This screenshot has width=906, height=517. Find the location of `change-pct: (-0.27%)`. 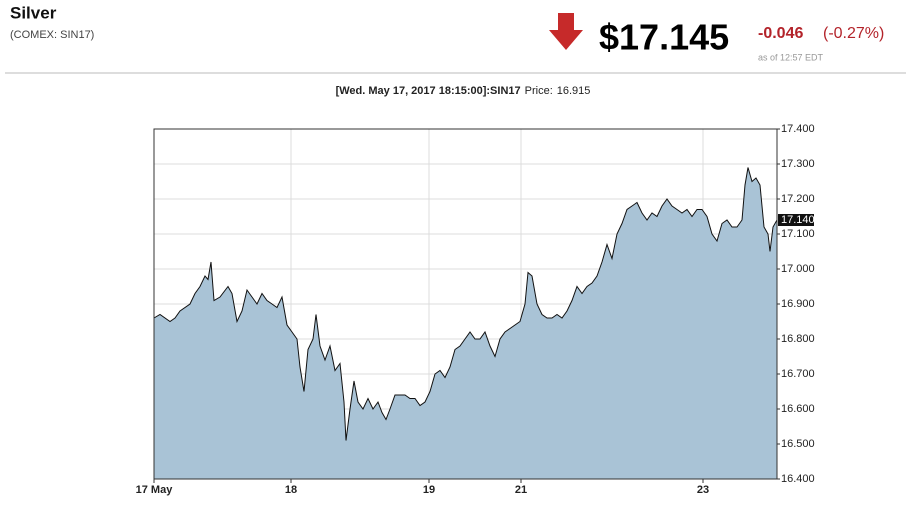

change-pct: (-0.27%) is located at coordinates (853, 33).